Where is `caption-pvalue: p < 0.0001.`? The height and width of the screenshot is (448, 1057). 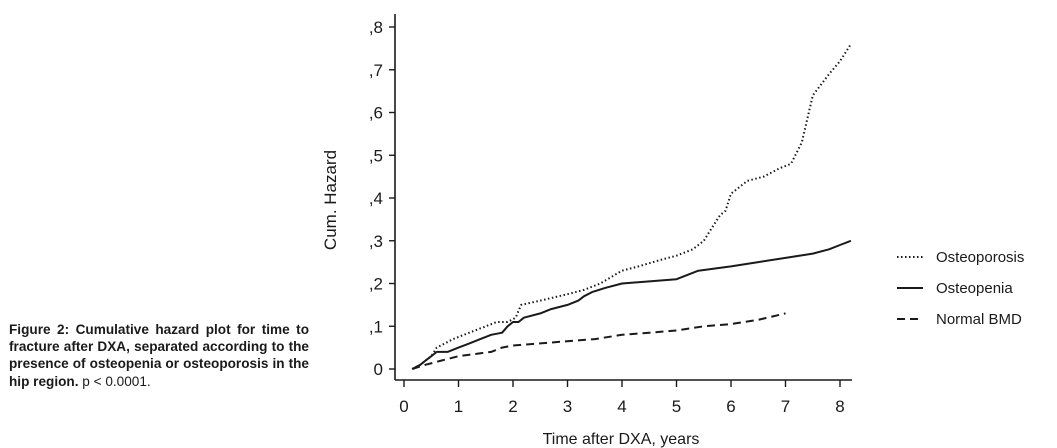 caption-pvalue: p < 0.0001. is located at coordinates (114, 381).